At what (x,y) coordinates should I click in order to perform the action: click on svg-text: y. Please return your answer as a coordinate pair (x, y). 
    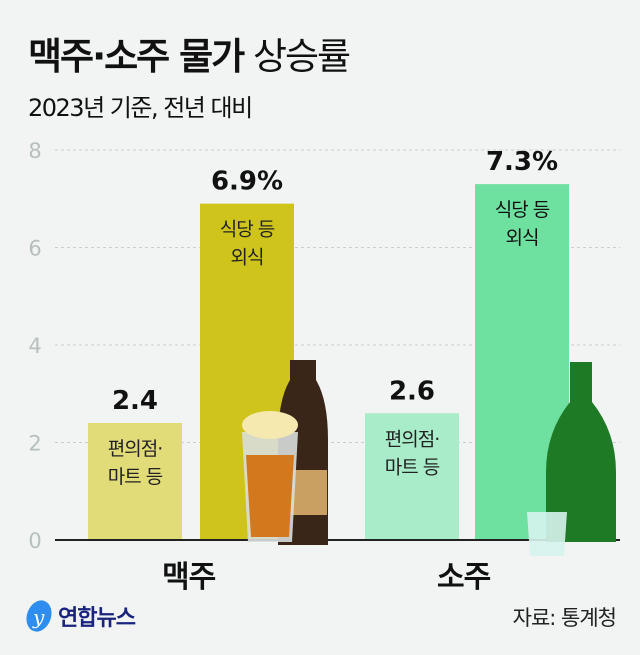
    Looking at the image, I should click on (38, 617).